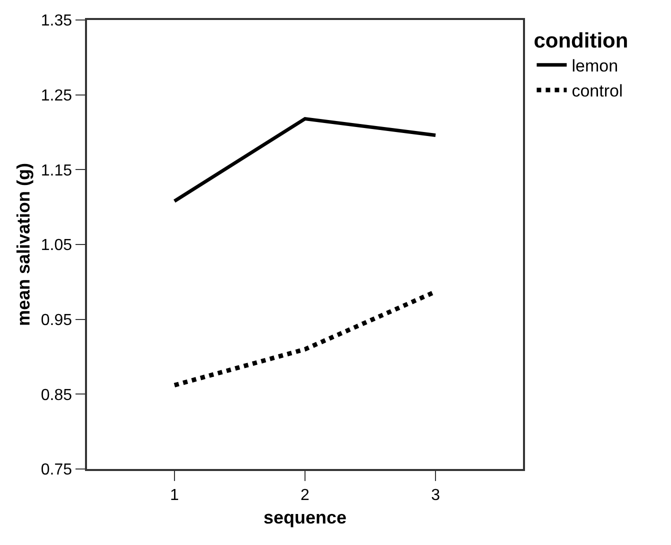  Describe the element at coordinates (56, 245) in the screenshot. I see `y-tick-label: 1.05` at that location.